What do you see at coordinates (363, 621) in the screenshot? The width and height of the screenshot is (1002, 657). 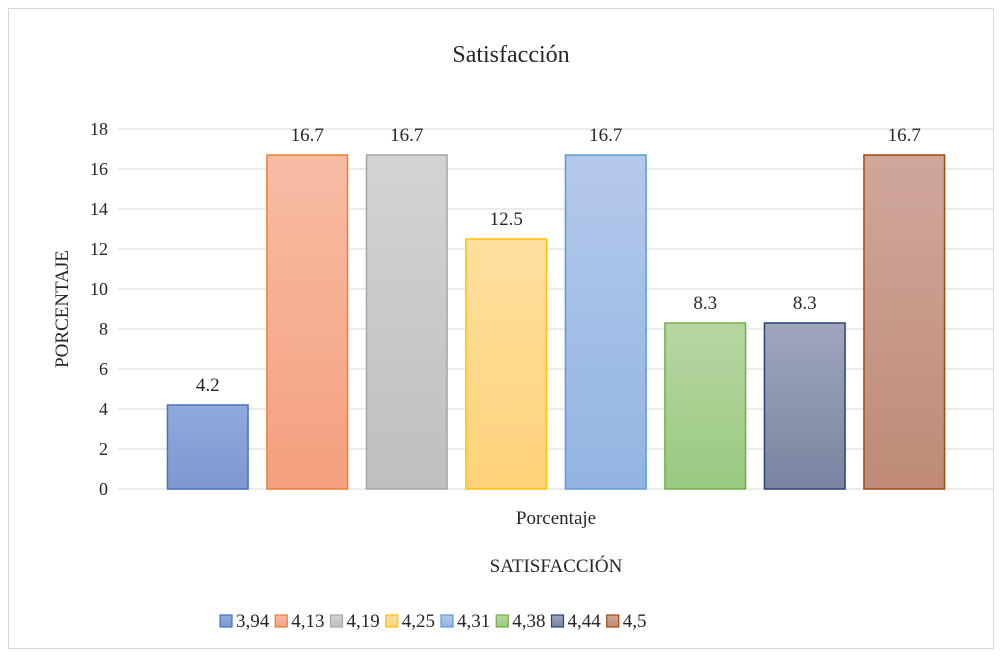 I see `legend-label: 4,19` at bounding box center [363, 621].